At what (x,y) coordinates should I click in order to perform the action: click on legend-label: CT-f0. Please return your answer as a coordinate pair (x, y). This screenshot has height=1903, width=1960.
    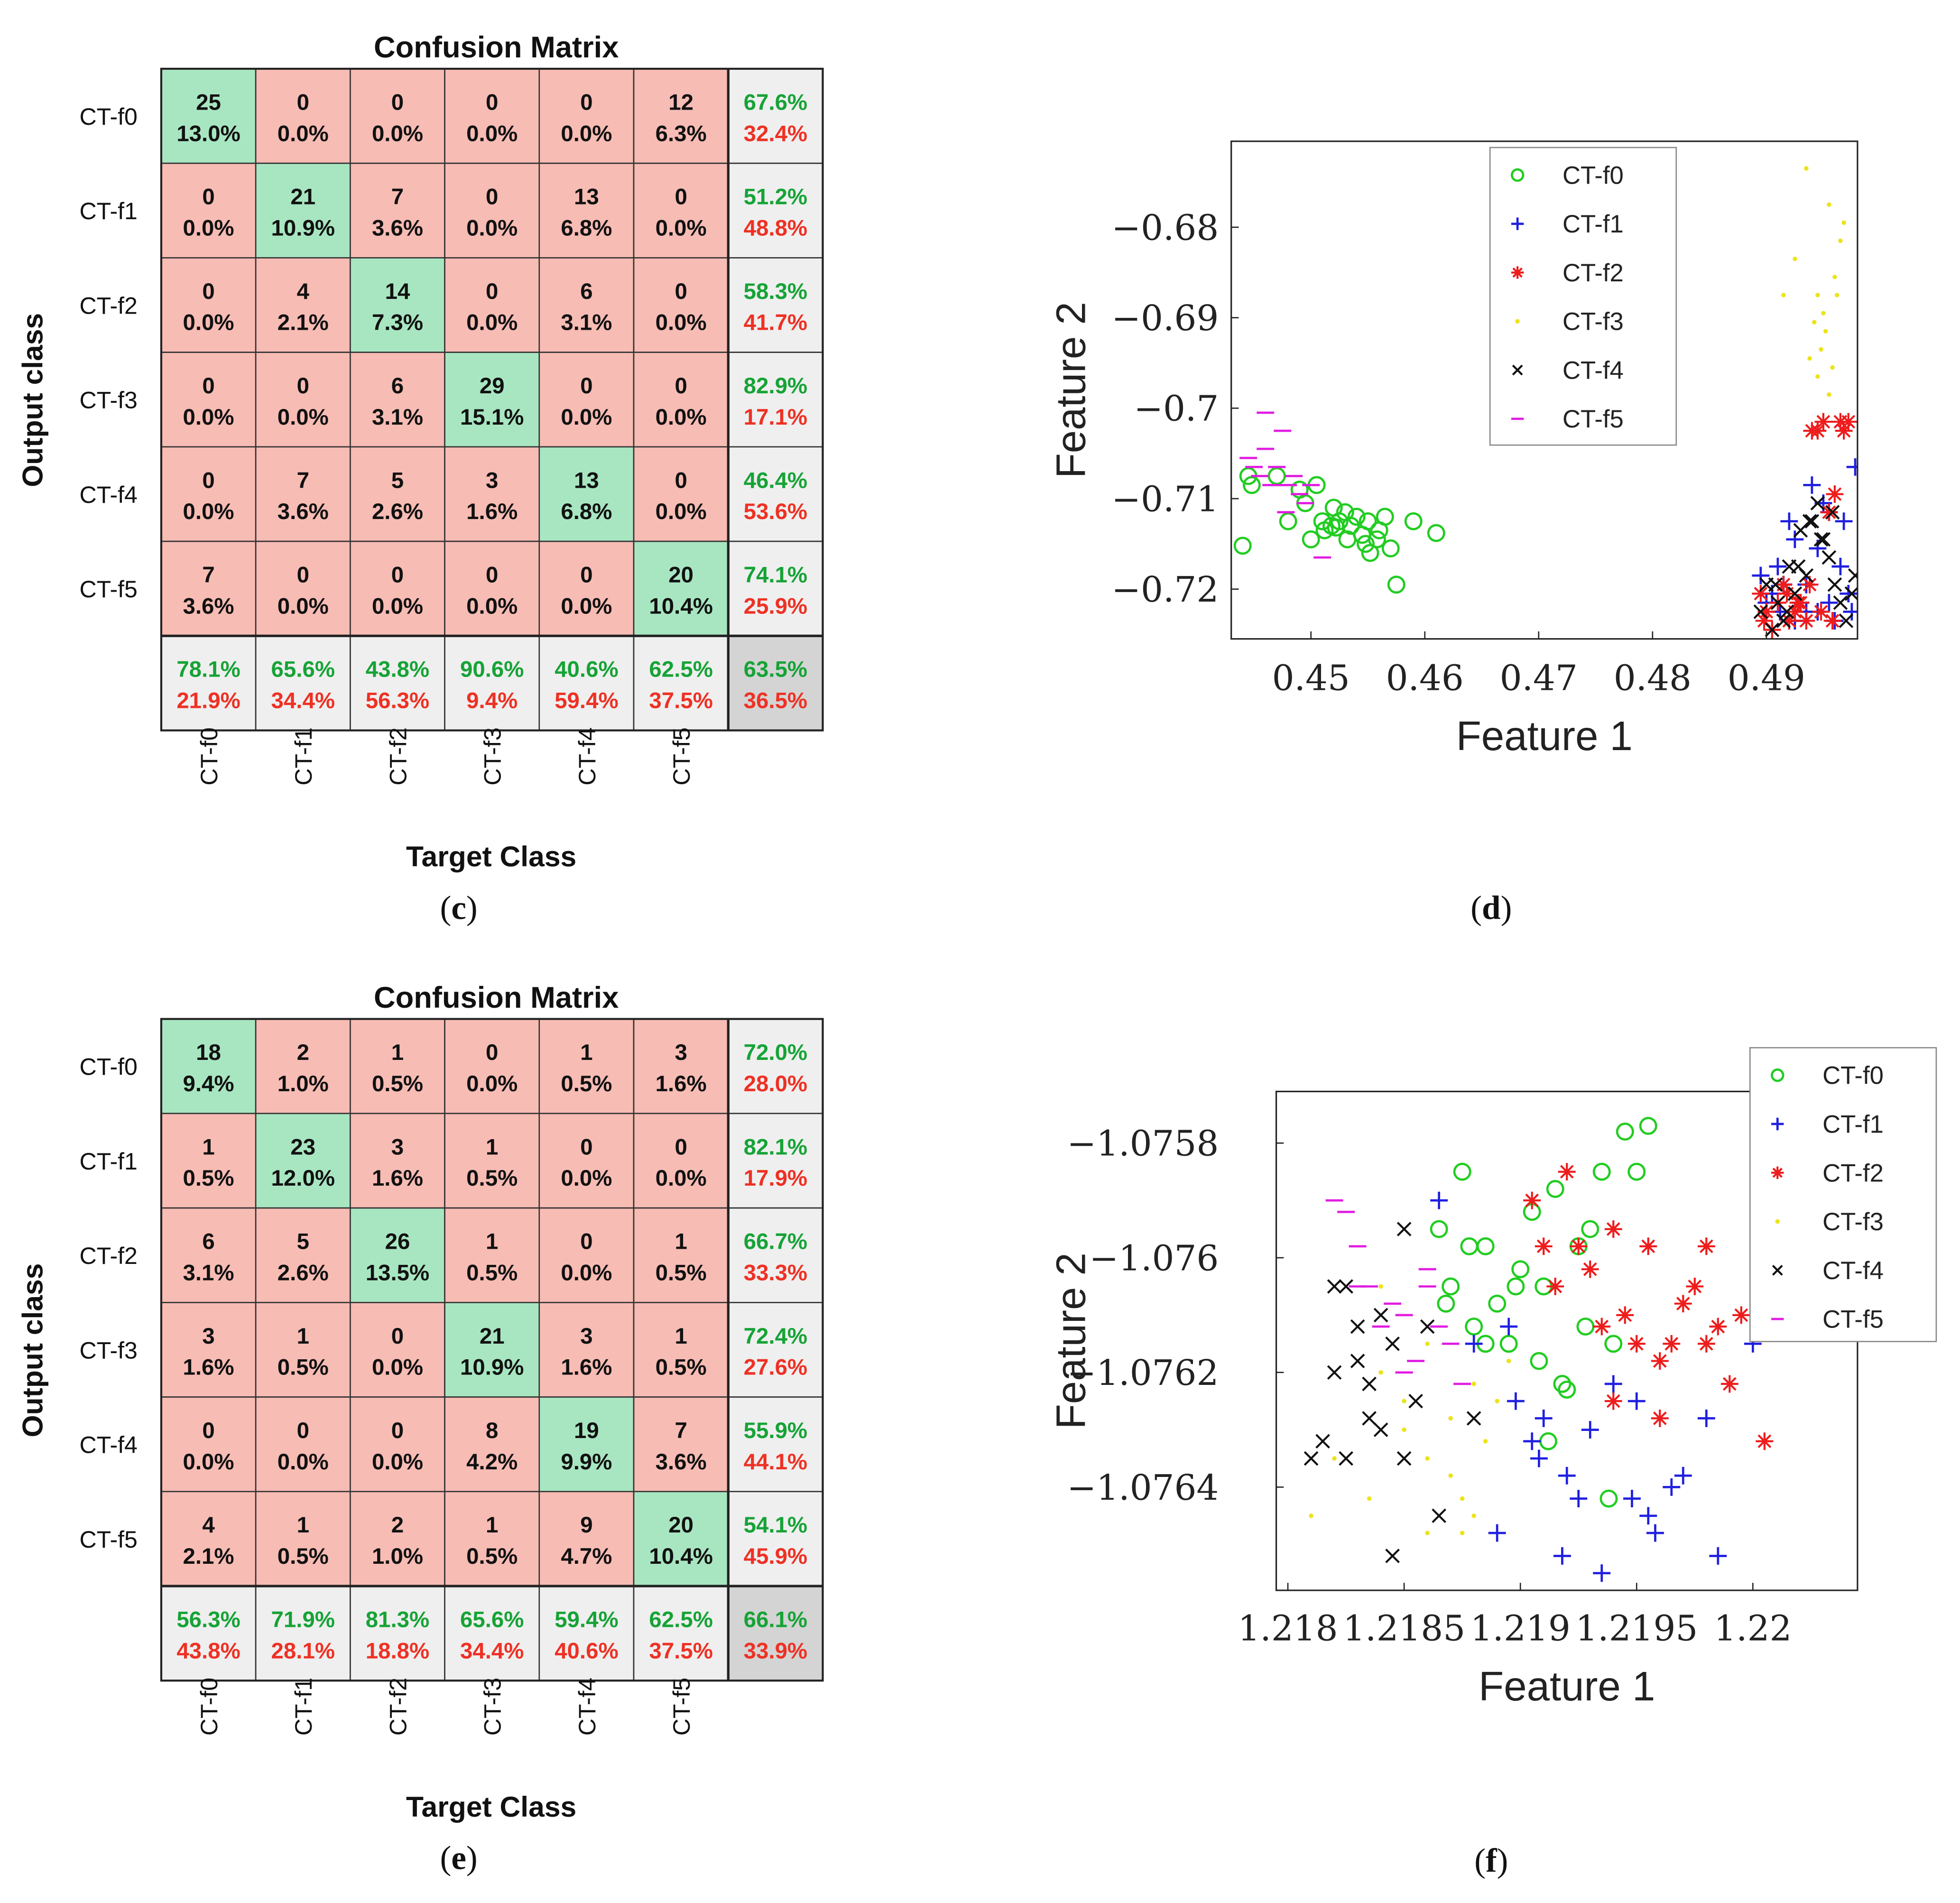
    Looking at the image, I should click on (1593, 175).